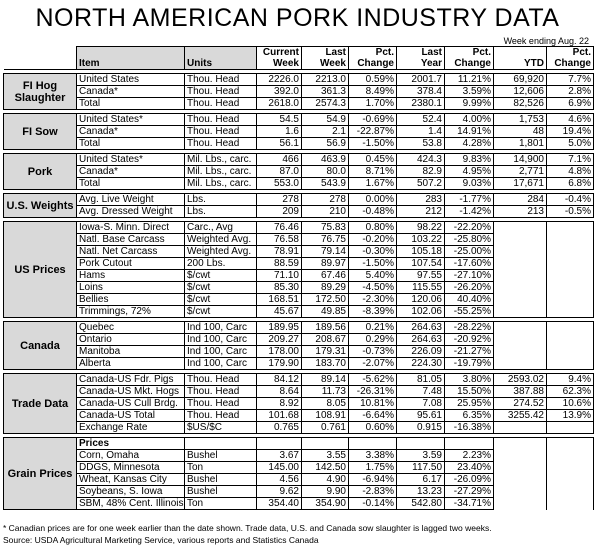 This screenshot has height=552, width=595. What do you see at coordinates (469, 379) in the screenshot?
I see `cell: 3.80%` at bounding box center [469, 379].